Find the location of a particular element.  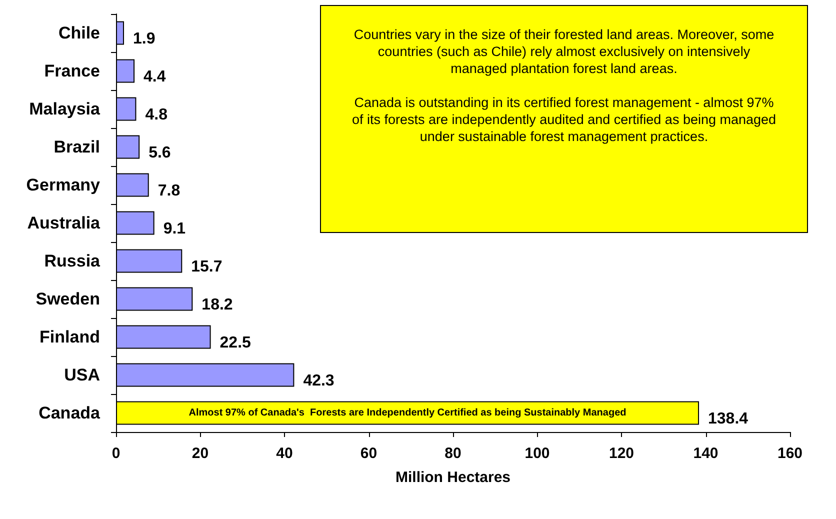

x-tick-label: 80 is located at coordinates (453, 453).